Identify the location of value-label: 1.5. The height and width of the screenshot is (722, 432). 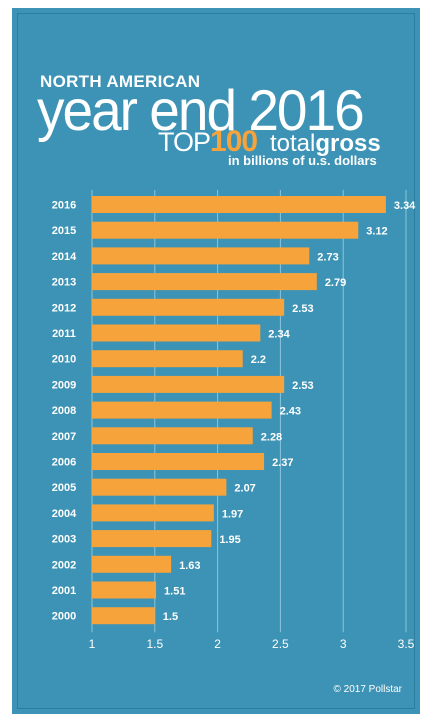
(170, 617).